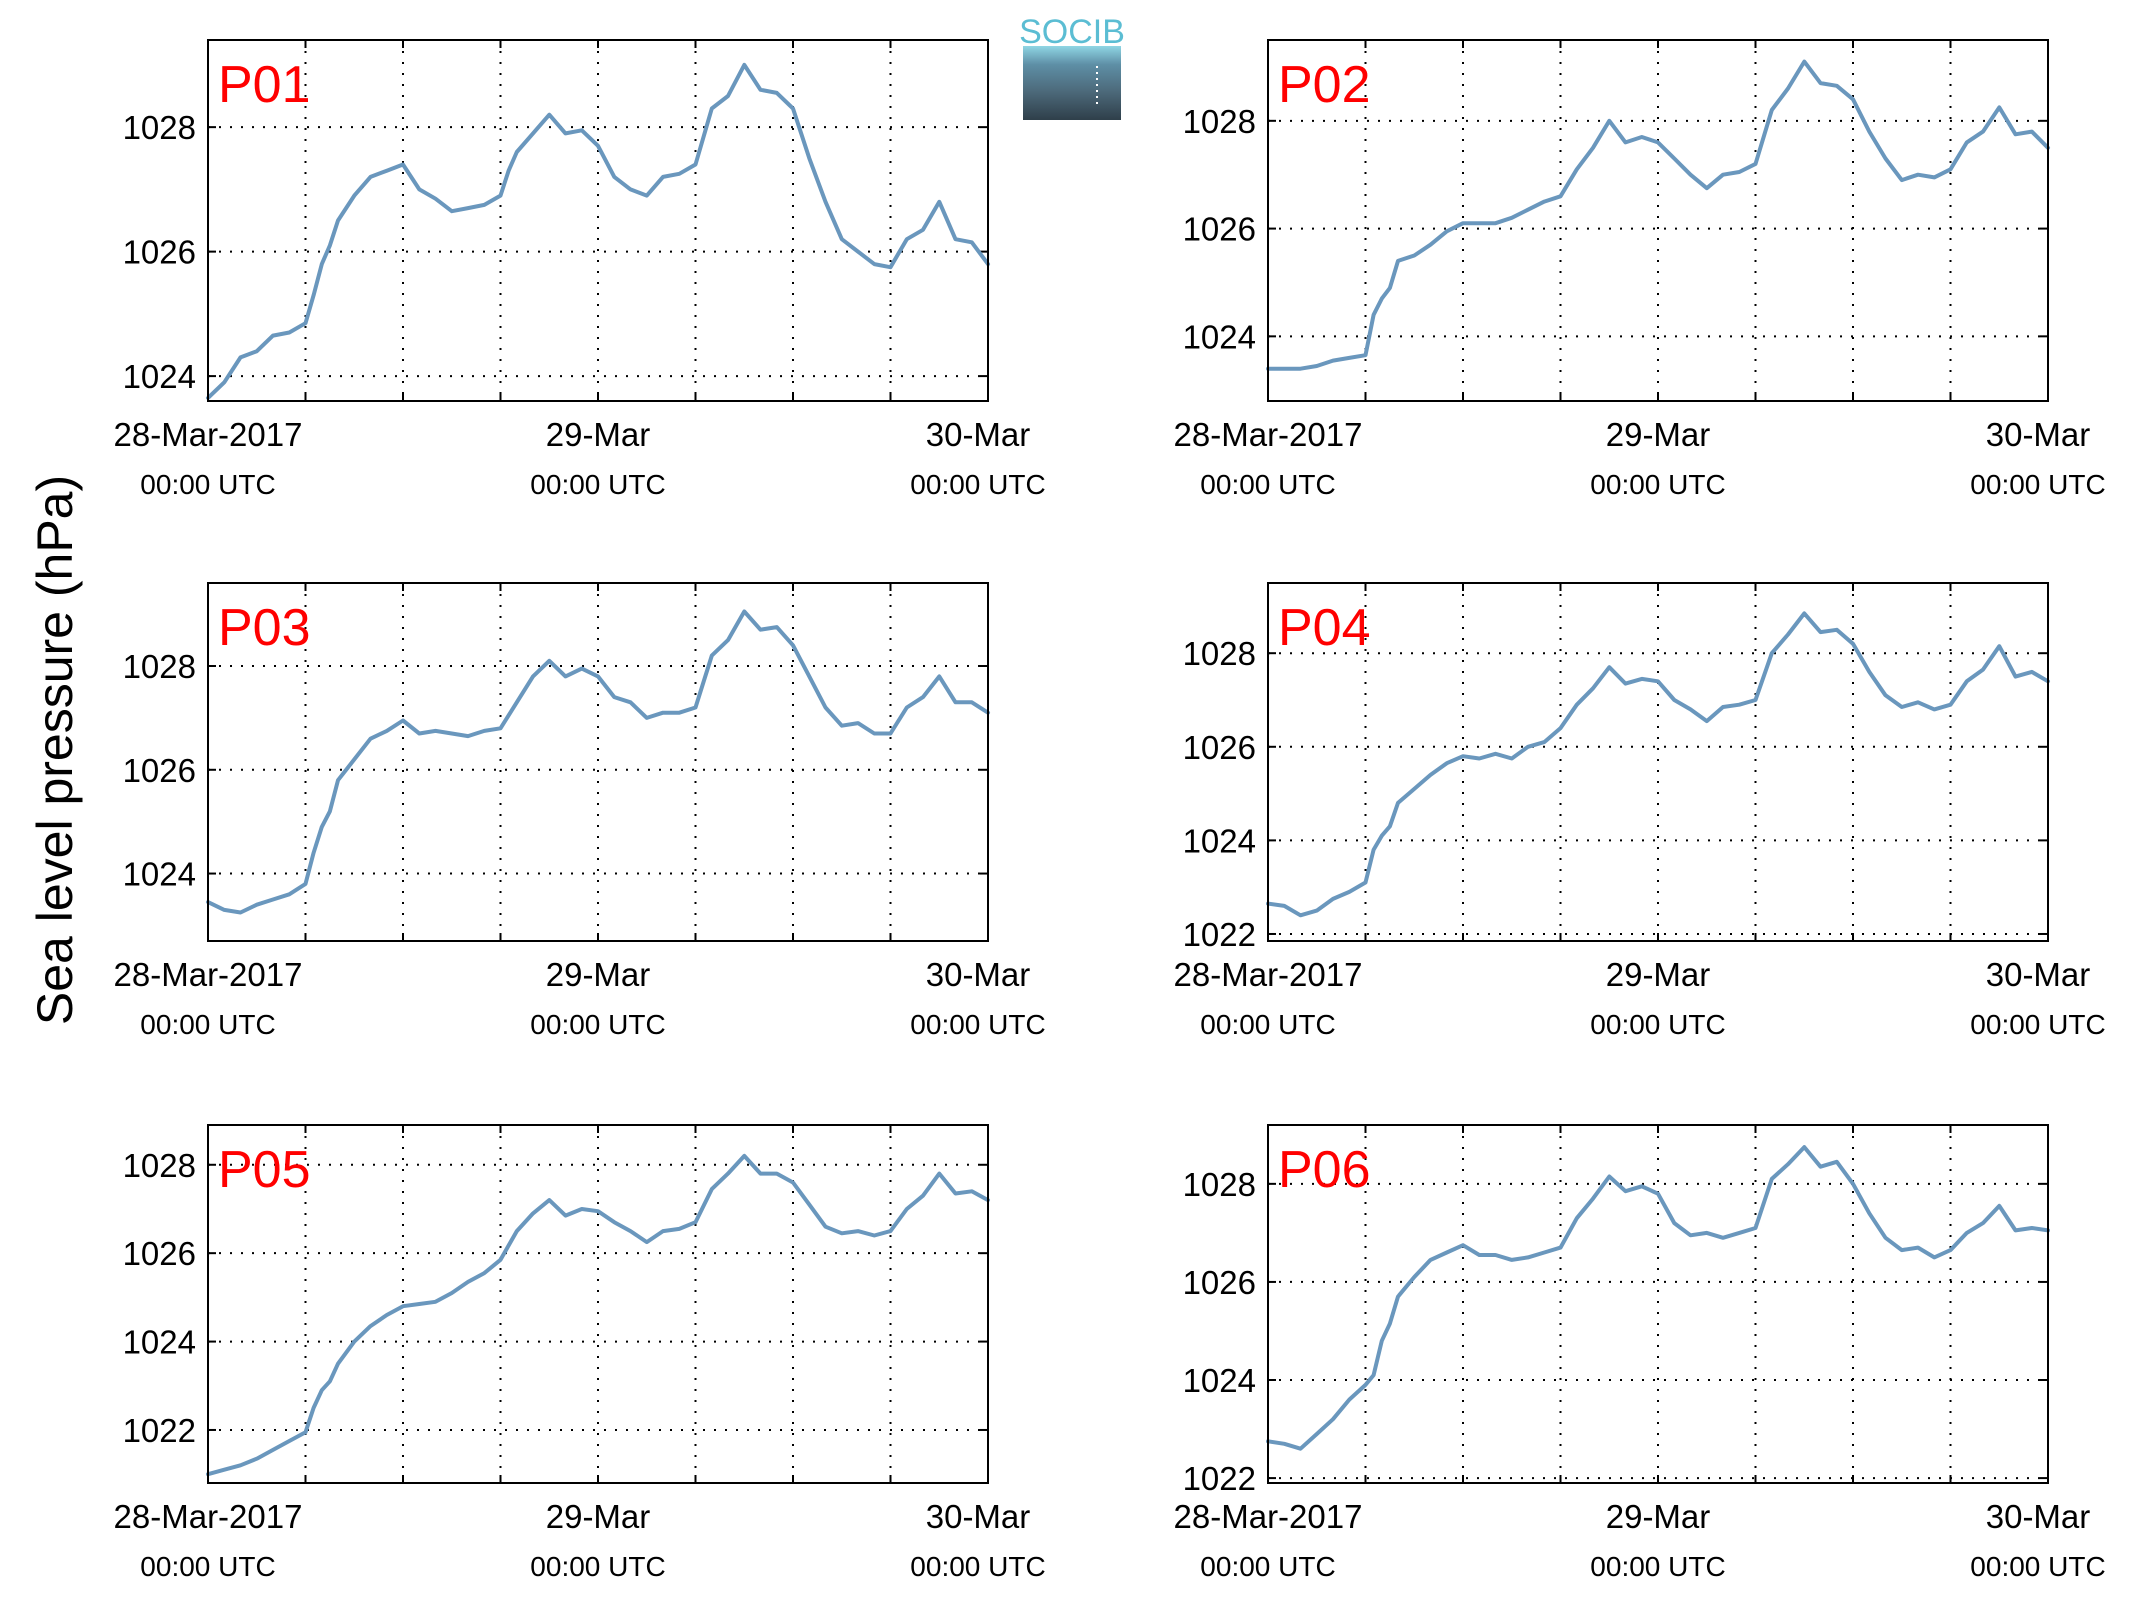 The height and width of the screenshot is (1608, 2133). Describe the element at coordinates (55, 750) in the screenshot. I see `y-axis-label: Sea level pressure (hPa)` at that location.